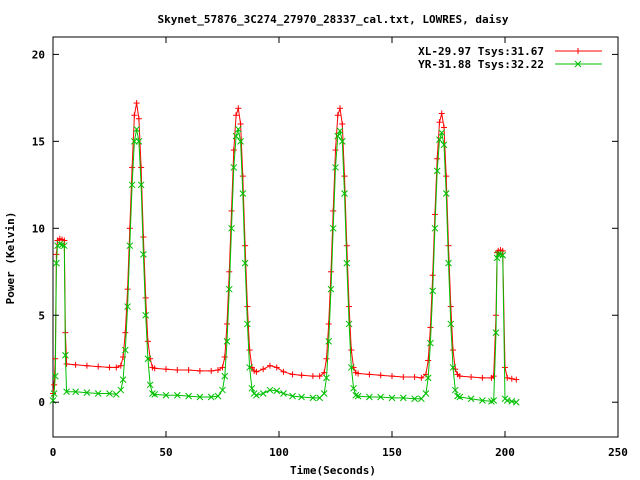 Image resolution: width=640 pixels, height=480 pixels. Describe the element at coordinates (38, 54) in the screenshot. I see `y-tick-label: 20` at that location.